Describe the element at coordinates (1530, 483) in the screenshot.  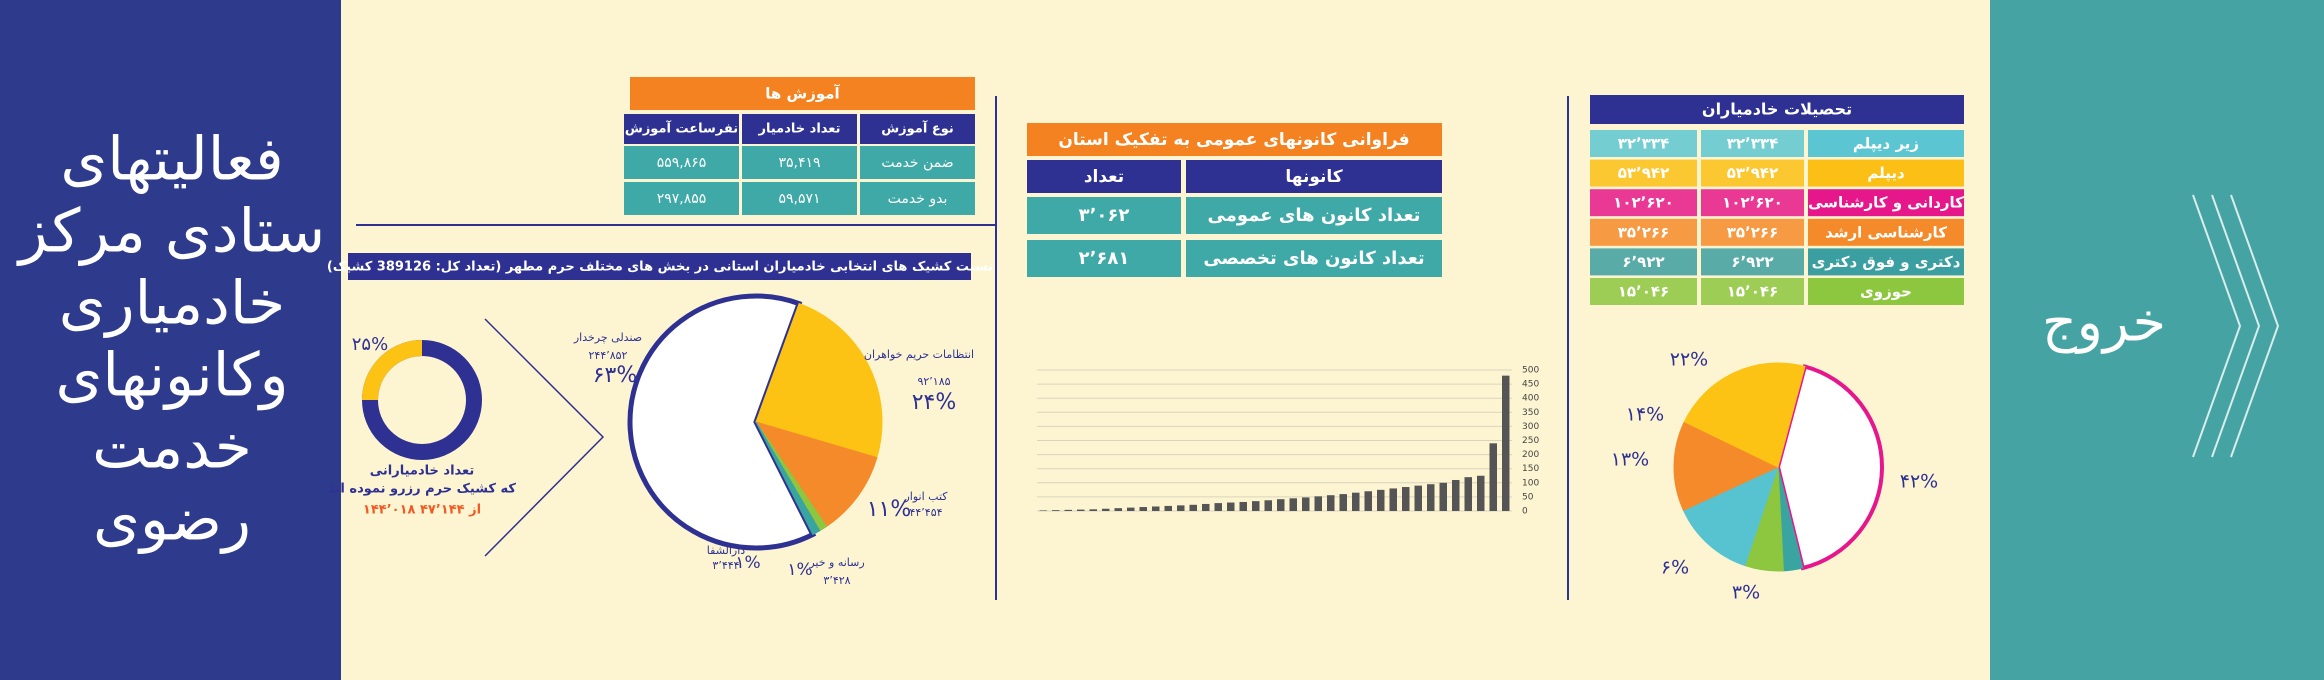
I see `y-tick-label: 100` at that location.